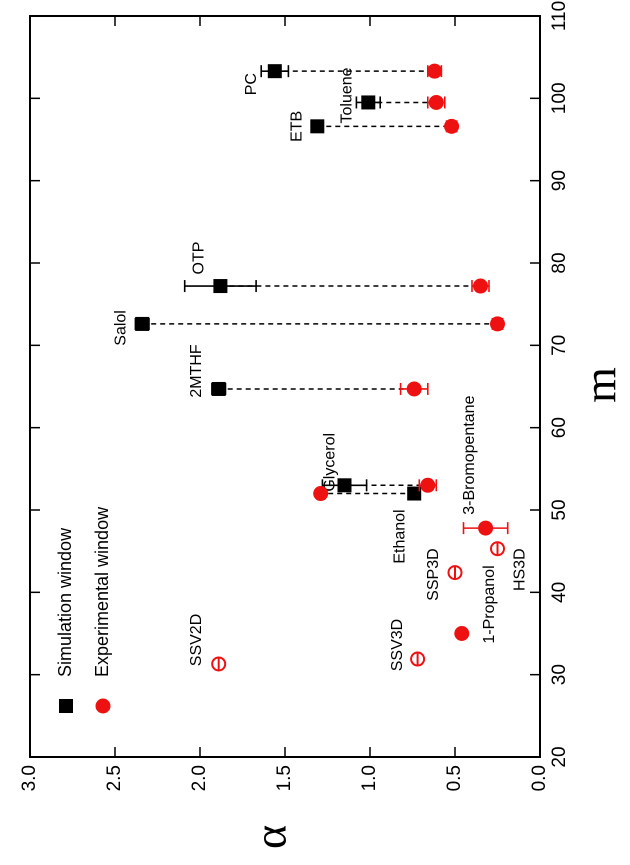 This screenshot has height=865, width=630. What do you see at coordinates (397, 645) in the screenshot?
I see `point-label: SSV3D` at bounding box center [397, 645].